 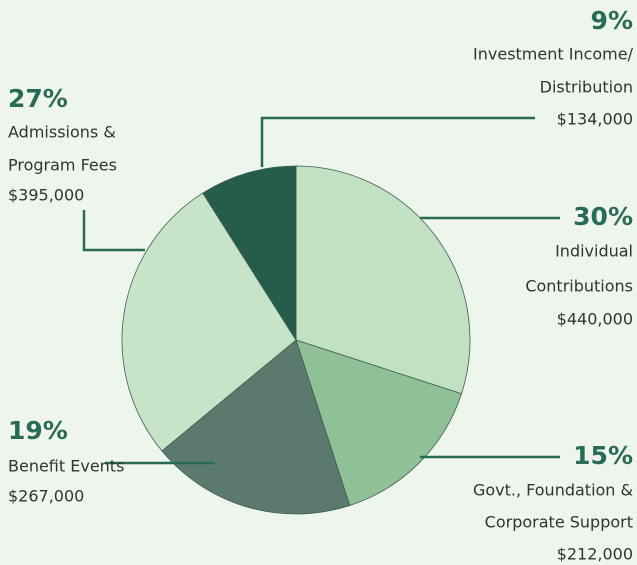 I want to click on percent-label: 27%, so click(x=38, y=98).